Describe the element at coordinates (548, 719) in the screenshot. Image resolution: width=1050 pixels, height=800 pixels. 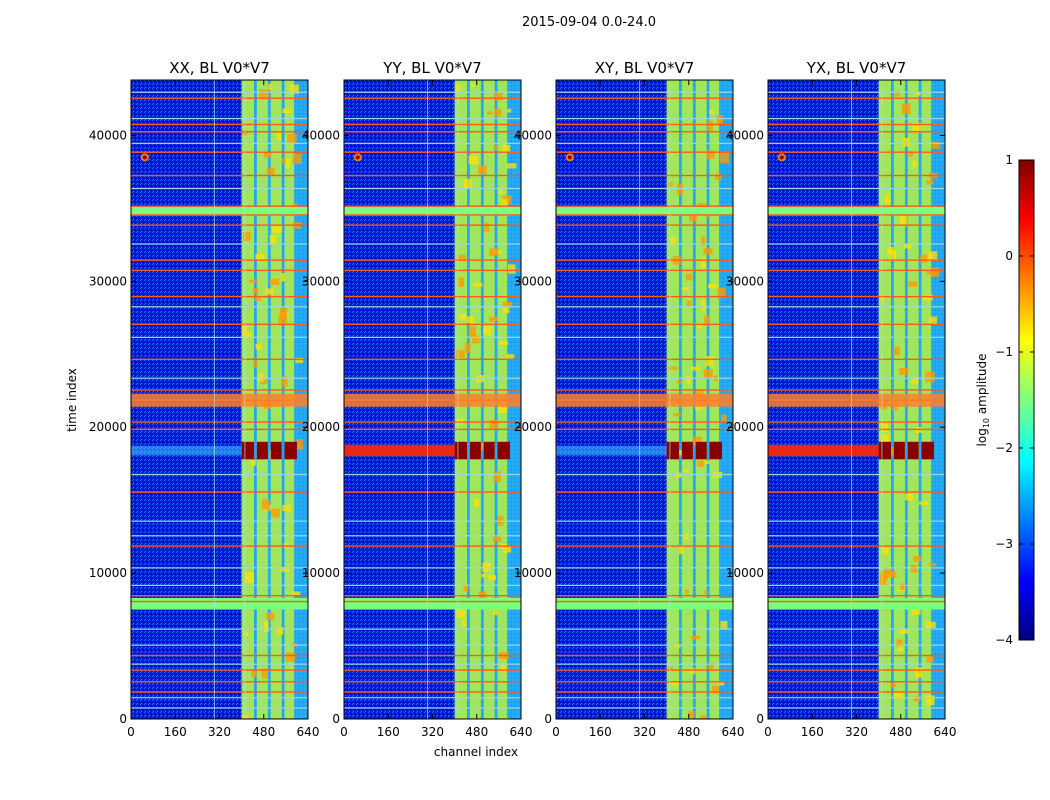
I see `y-tick-label: 0` at that location.